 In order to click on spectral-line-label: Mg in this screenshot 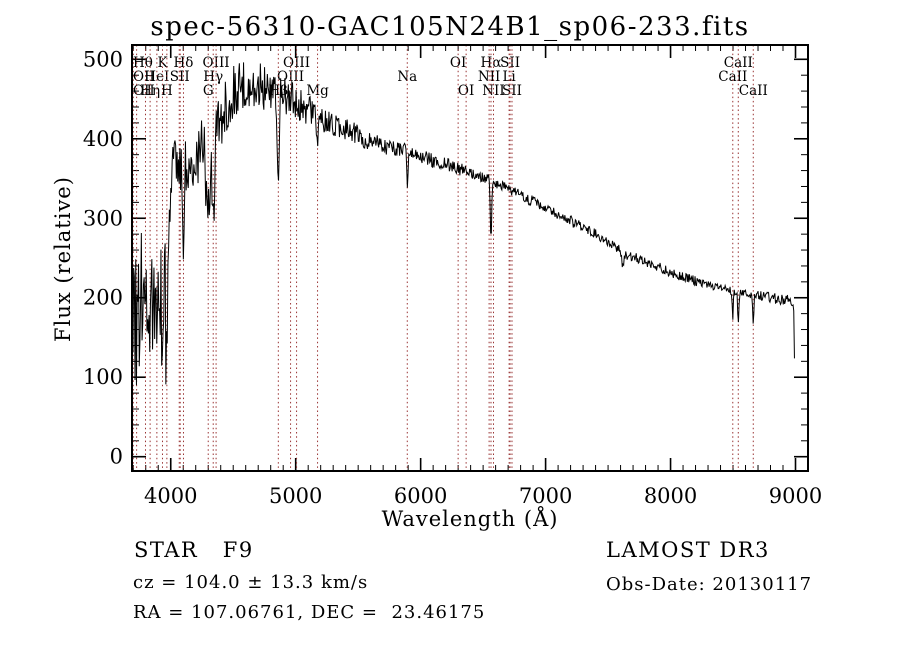, I will do `click(317, 91)`.